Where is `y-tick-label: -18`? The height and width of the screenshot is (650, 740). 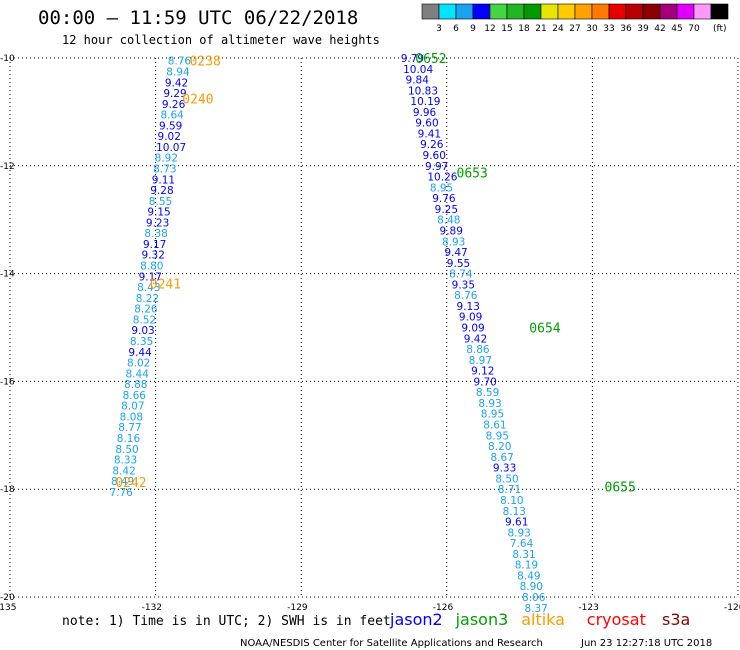 y-tick-label: -18 is located at coordinates (7, 490).